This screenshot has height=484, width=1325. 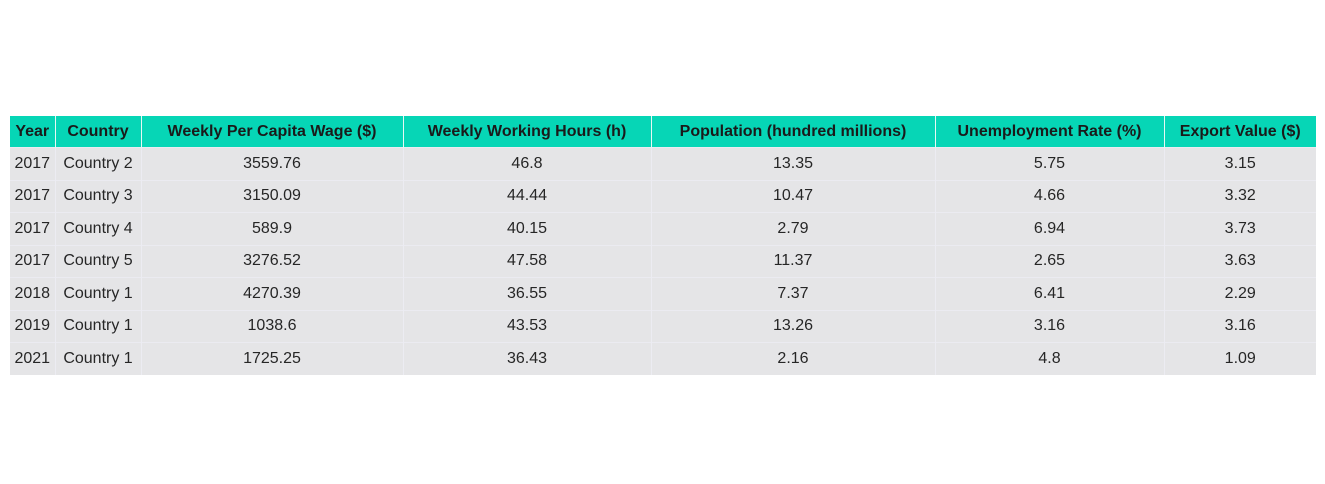 I want to click on cell-export-value: 2.29, so click(x=1240, y=293).